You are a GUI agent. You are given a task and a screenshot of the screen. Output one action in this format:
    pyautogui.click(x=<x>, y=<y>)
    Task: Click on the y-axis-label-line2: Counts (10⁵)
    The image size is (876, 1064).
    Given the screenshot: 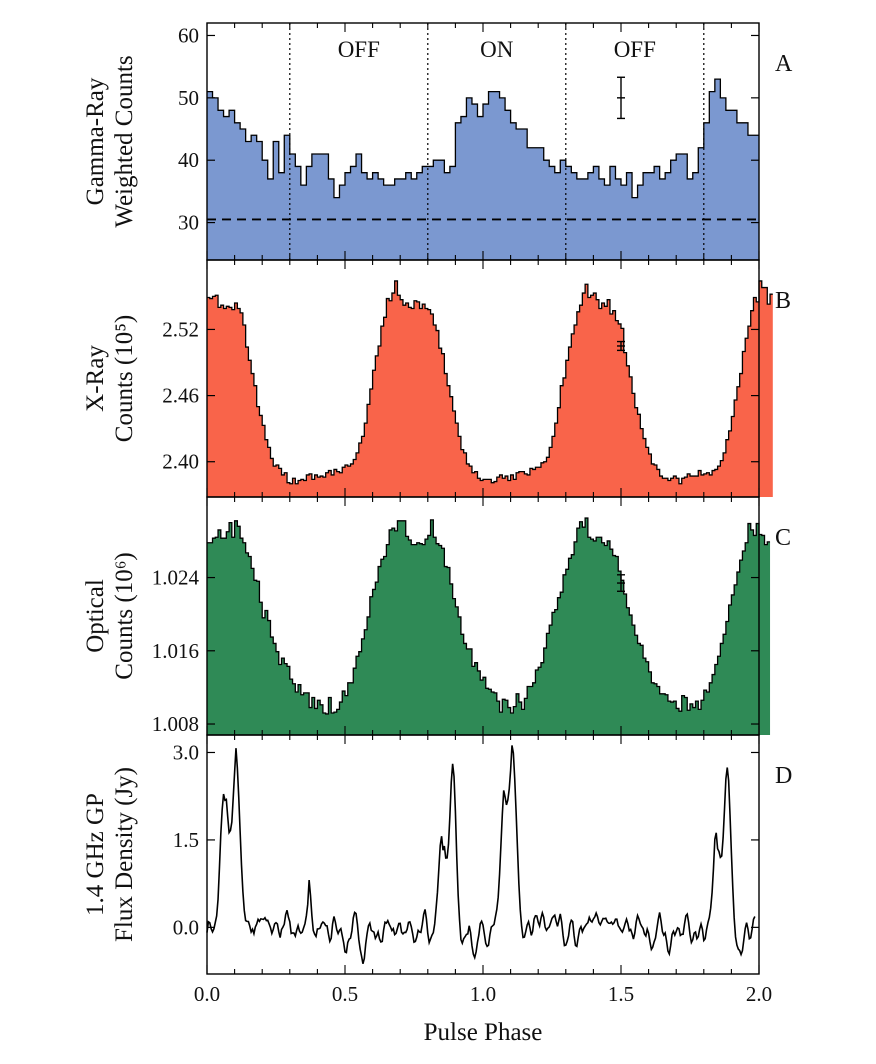 What is the action you would take?
    pyautogui.click(x=124, y=378)
    